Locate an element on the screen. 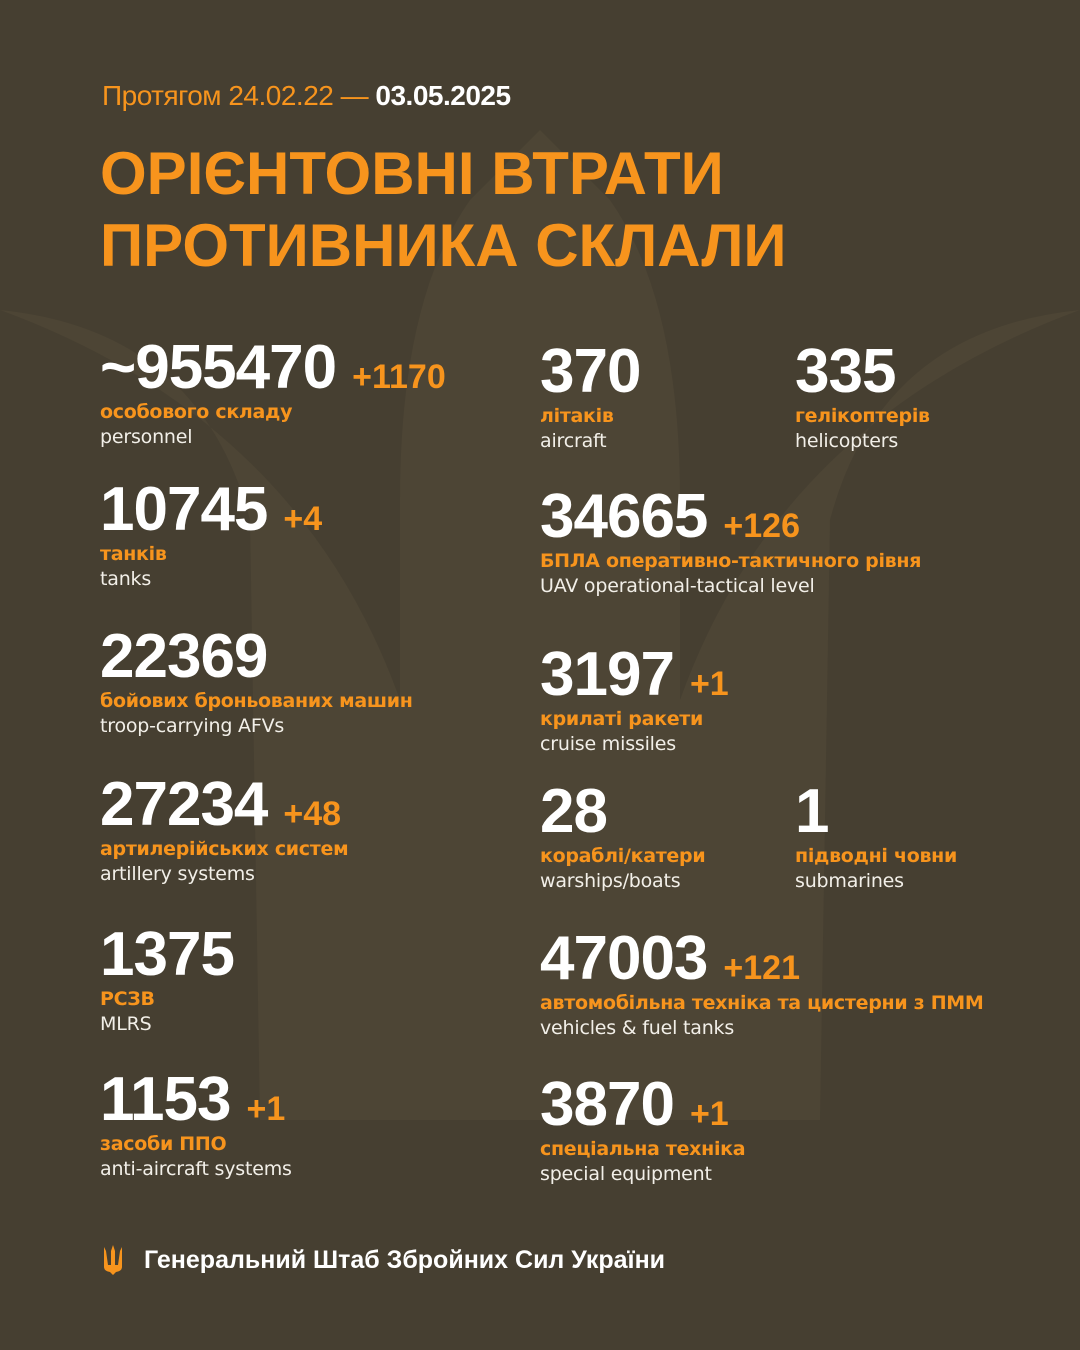 This screenshot has height=1350, width=1080. stat-label-ua: кораблі/катери is located at coordinates (623, 856).